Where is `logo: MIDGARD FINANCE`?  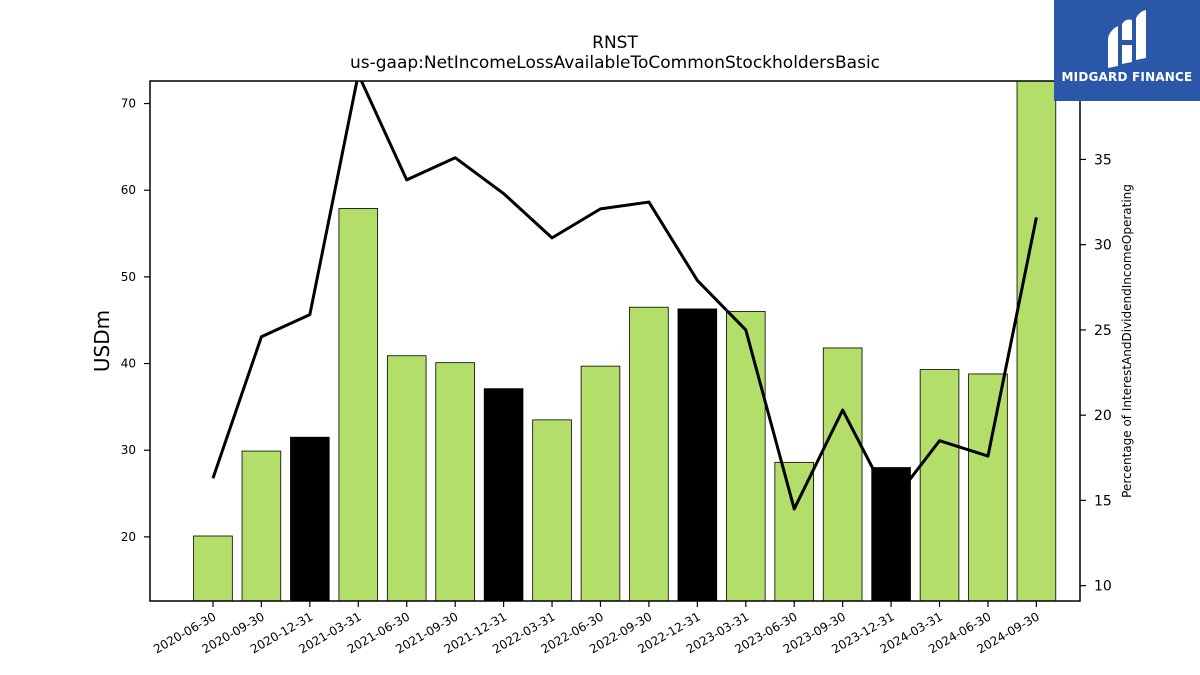 logo: MIDGARD FINANCE is located at coordinates (1127, 50).